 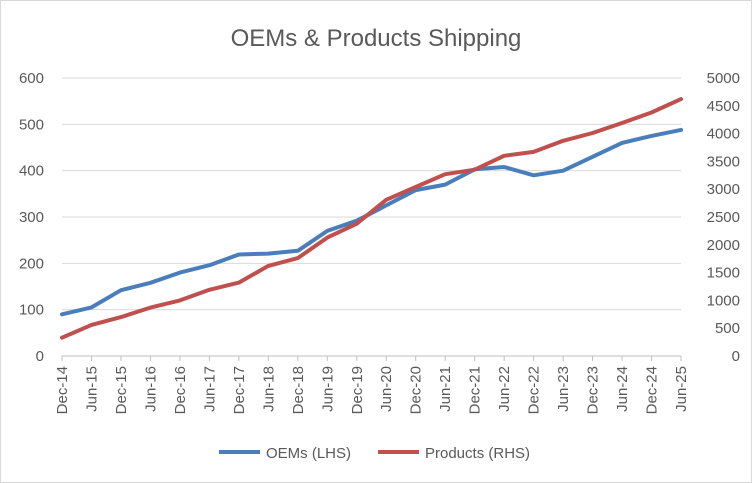 I want to click on left-tick-label: 300, so click(x=31, y=217).